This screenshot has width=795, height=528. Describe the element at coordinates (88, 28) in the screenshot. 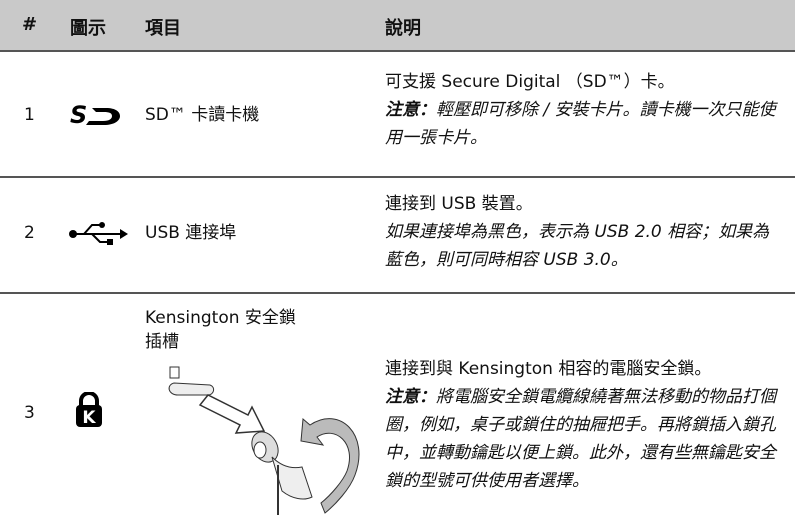

I see `header-cell: 圖示` at that location.